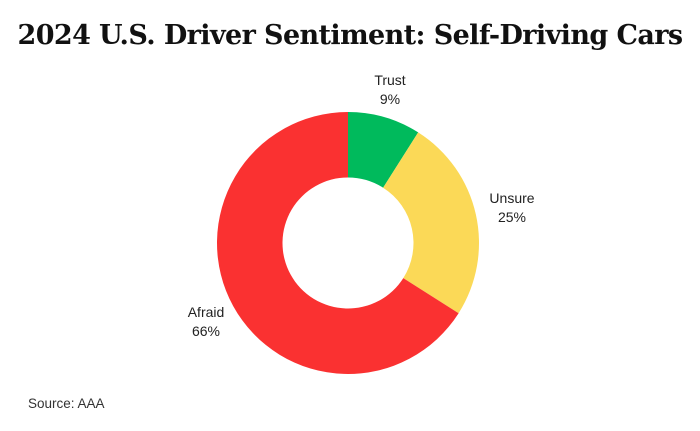 The width and height of the screenshot is (700, 431). What do you see at coordinates (206, 331) in the screenshot?
I see `slice-label-afraid-value: 66%` at bounding box center [206, 331].